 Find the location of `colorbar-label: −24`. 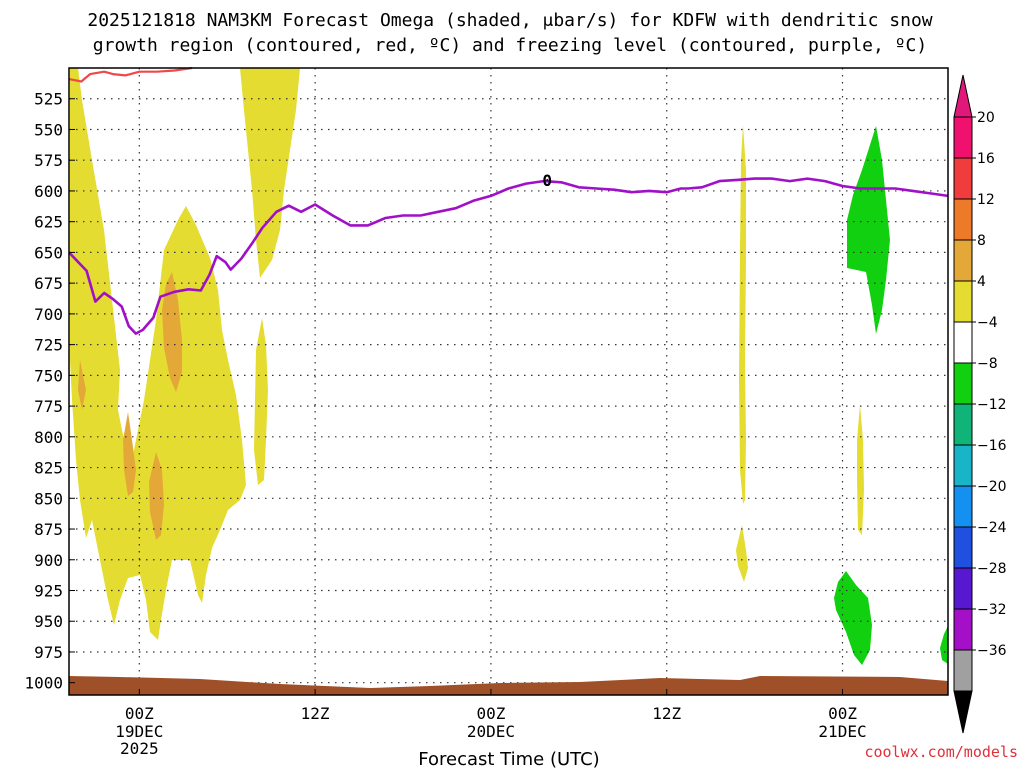

colorbar-label: −24 is located at coordinates (992, 528).